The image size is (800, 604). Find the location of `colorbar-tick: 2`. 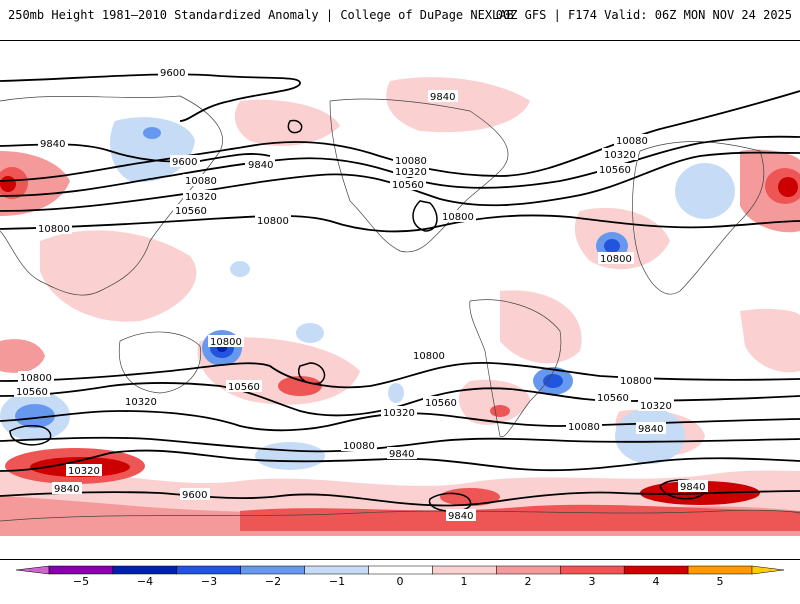

colorbar-tick: 2 is located at coordinates (528, 581).